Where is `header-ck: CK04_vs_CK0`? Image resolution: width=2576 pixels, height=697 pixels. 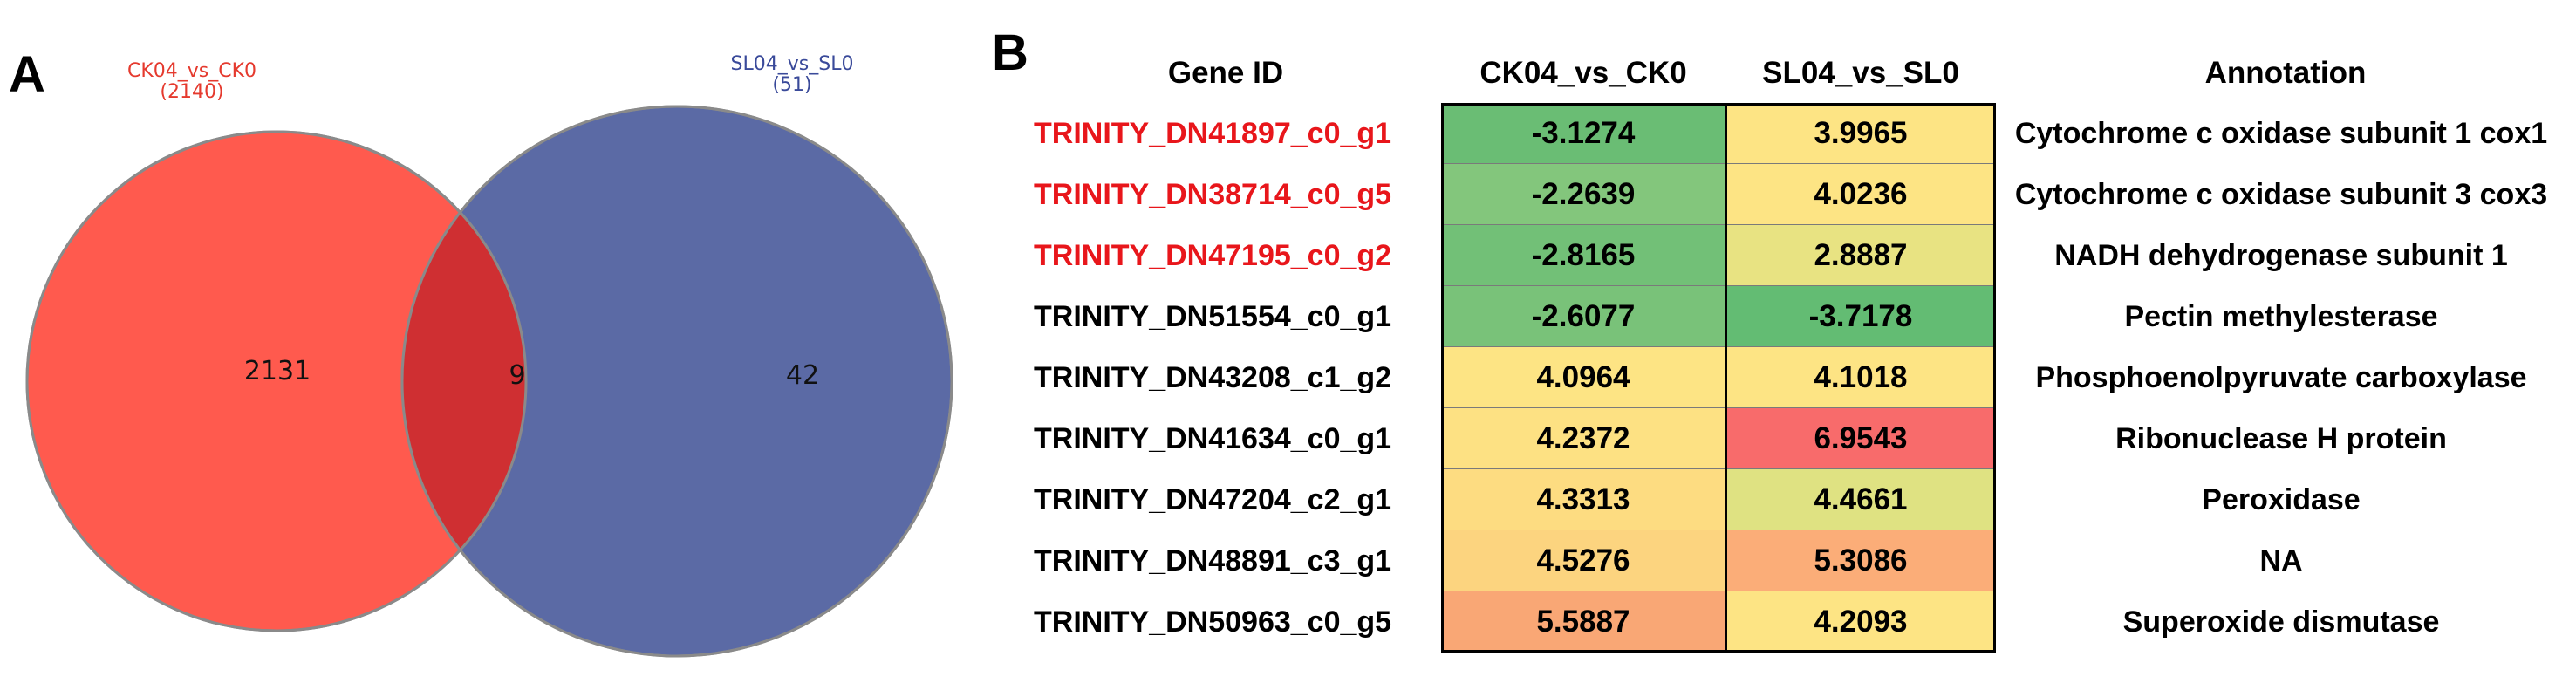 header-ck: CK04_vs_CK0 is located at coordinates (1583, 73).